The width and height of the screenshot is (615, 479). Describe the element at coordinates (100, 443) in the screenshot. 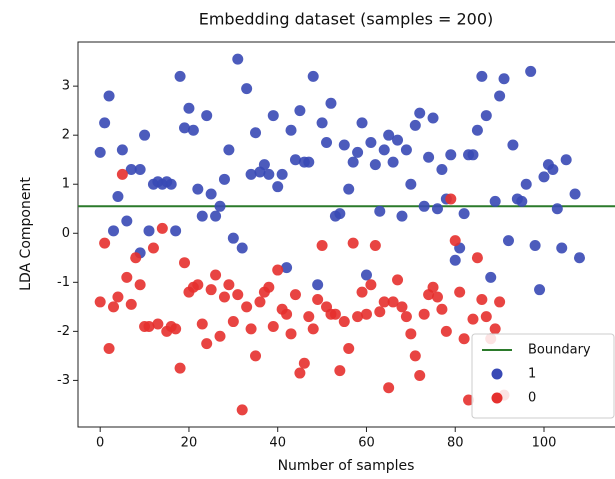

I see `x-tick-label: 0` at that location.